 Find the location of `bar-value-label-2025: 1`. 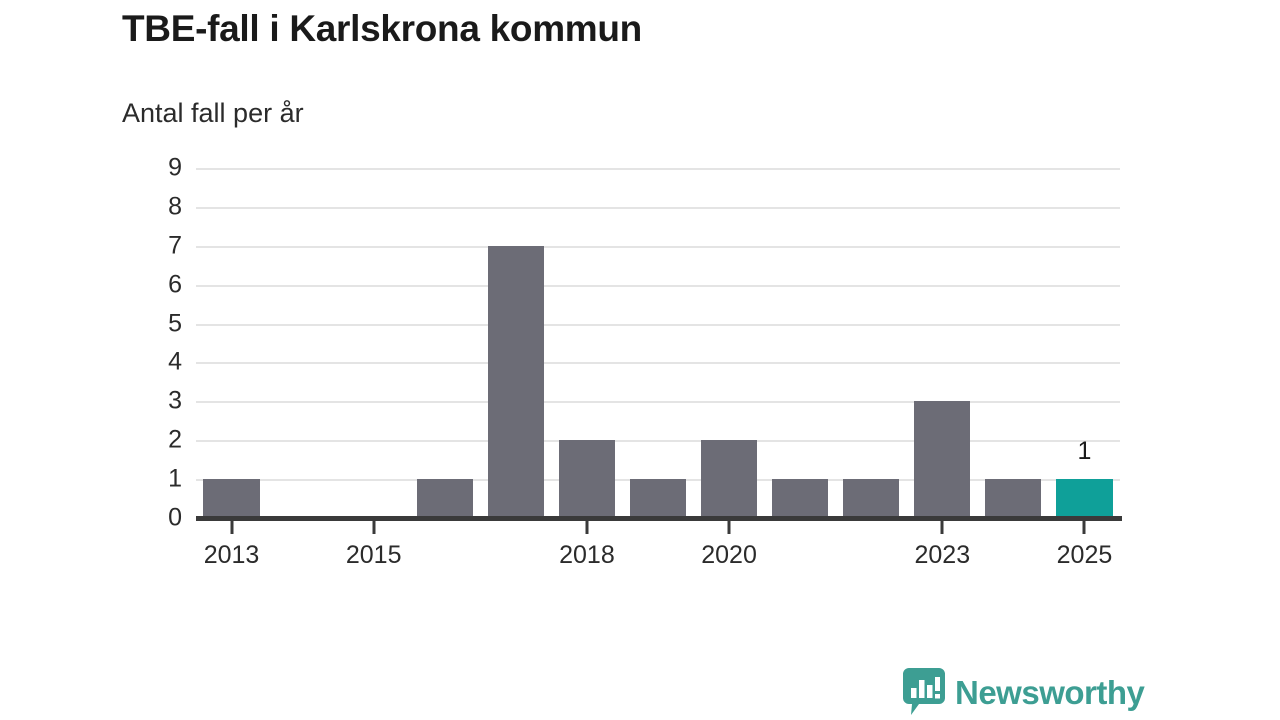

bar-value-label-2025: 1 is located at coordinates (1084, 451).